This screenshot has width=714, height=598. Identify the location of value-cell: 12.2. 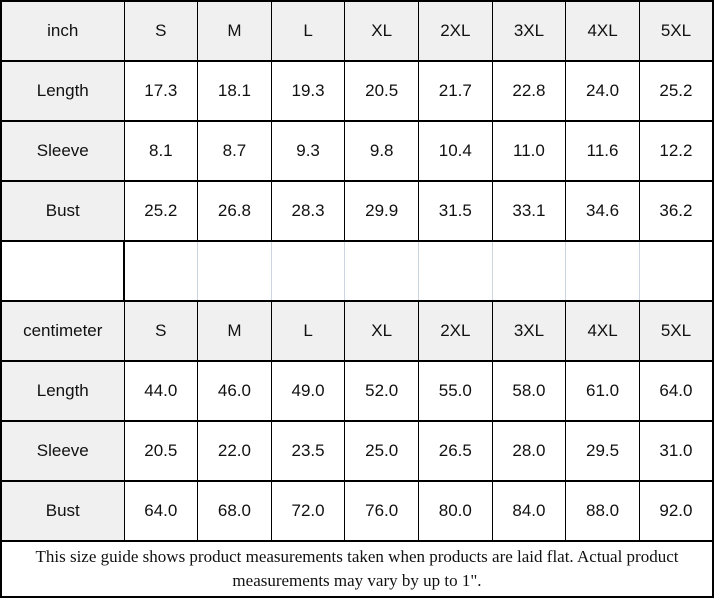
(676, 151).